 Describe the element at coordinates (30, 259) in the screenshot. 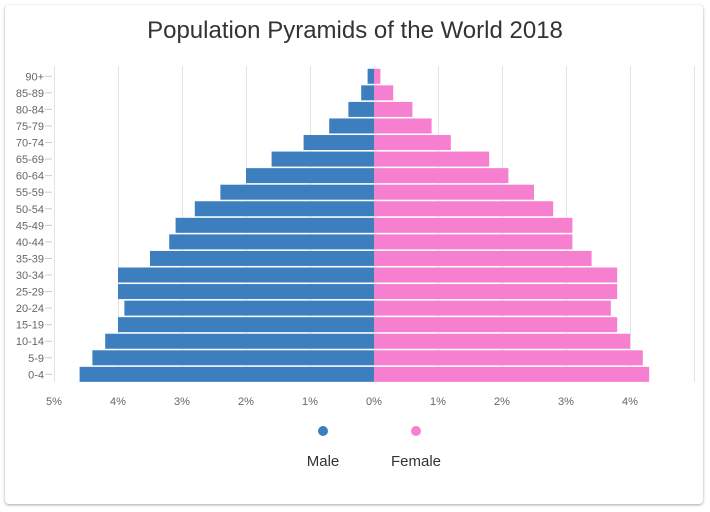

I see `y-tick-label: 35-39` at that location.